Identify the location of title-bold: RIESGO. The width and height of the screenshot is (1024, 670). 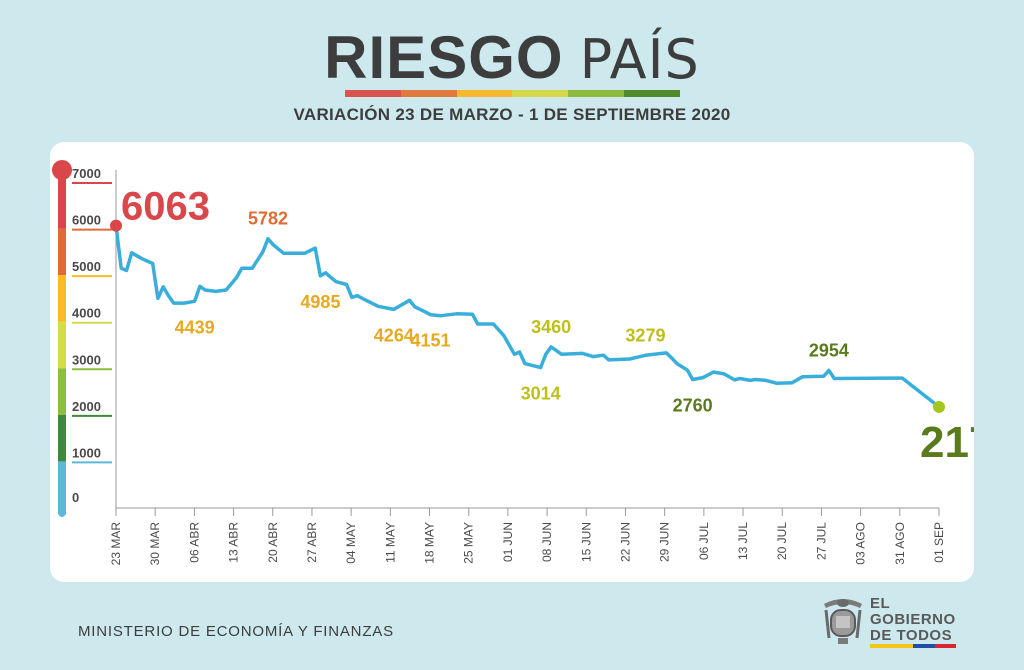
(444, 57).